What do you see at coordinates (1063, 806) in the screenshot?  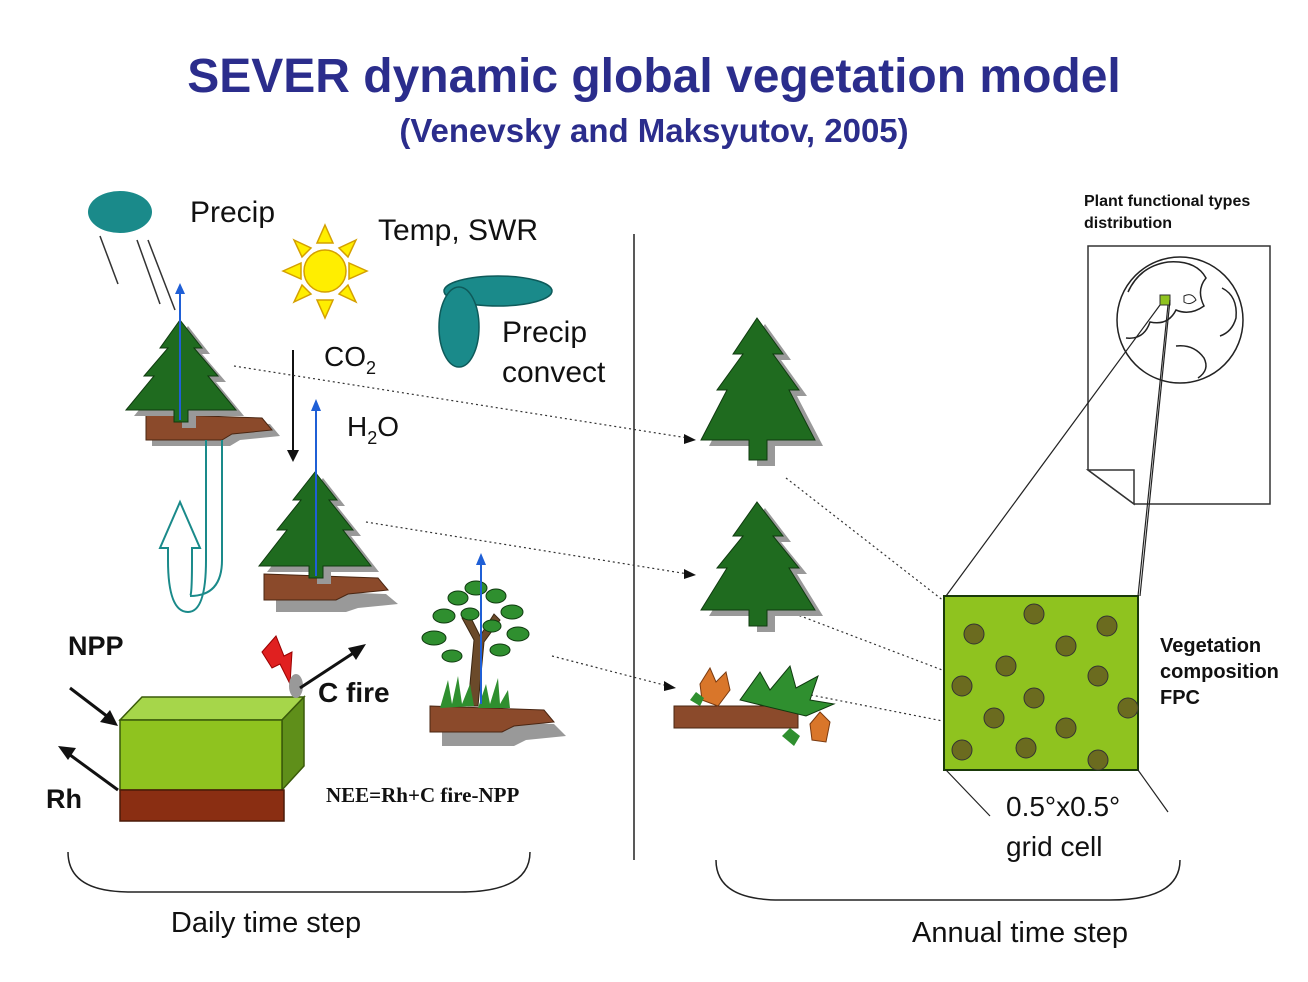 I see `grid-size-label: 0.5°x0.5°` at bounding box center [1063, 806].